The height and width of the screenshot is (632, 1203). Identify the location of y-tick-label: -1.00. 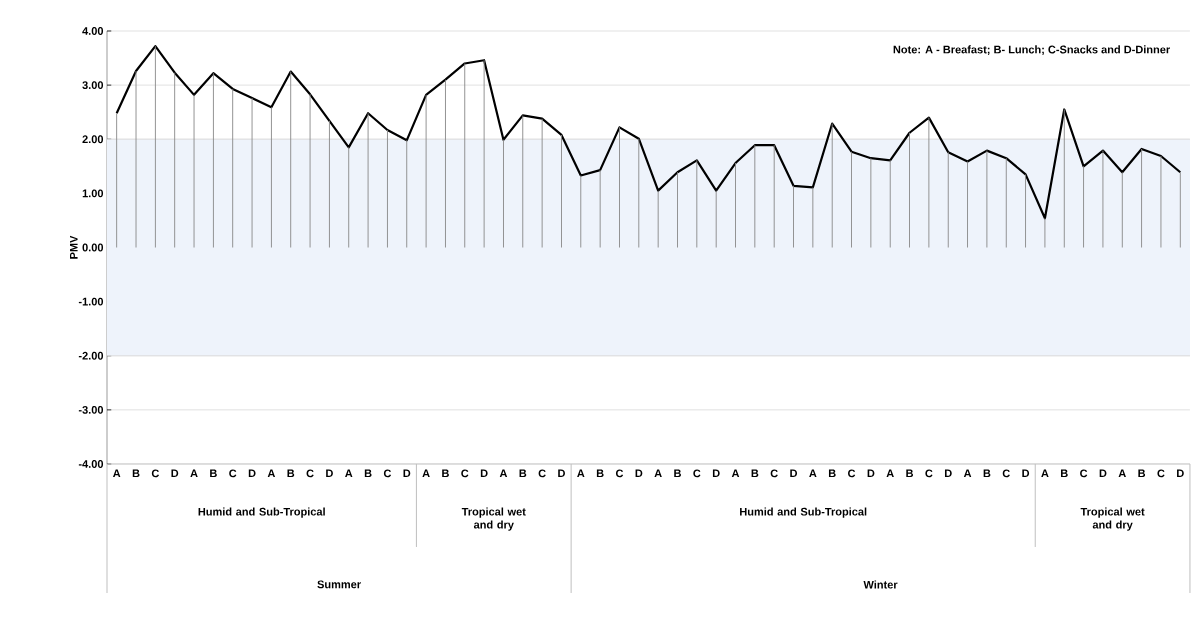
(91, 301).